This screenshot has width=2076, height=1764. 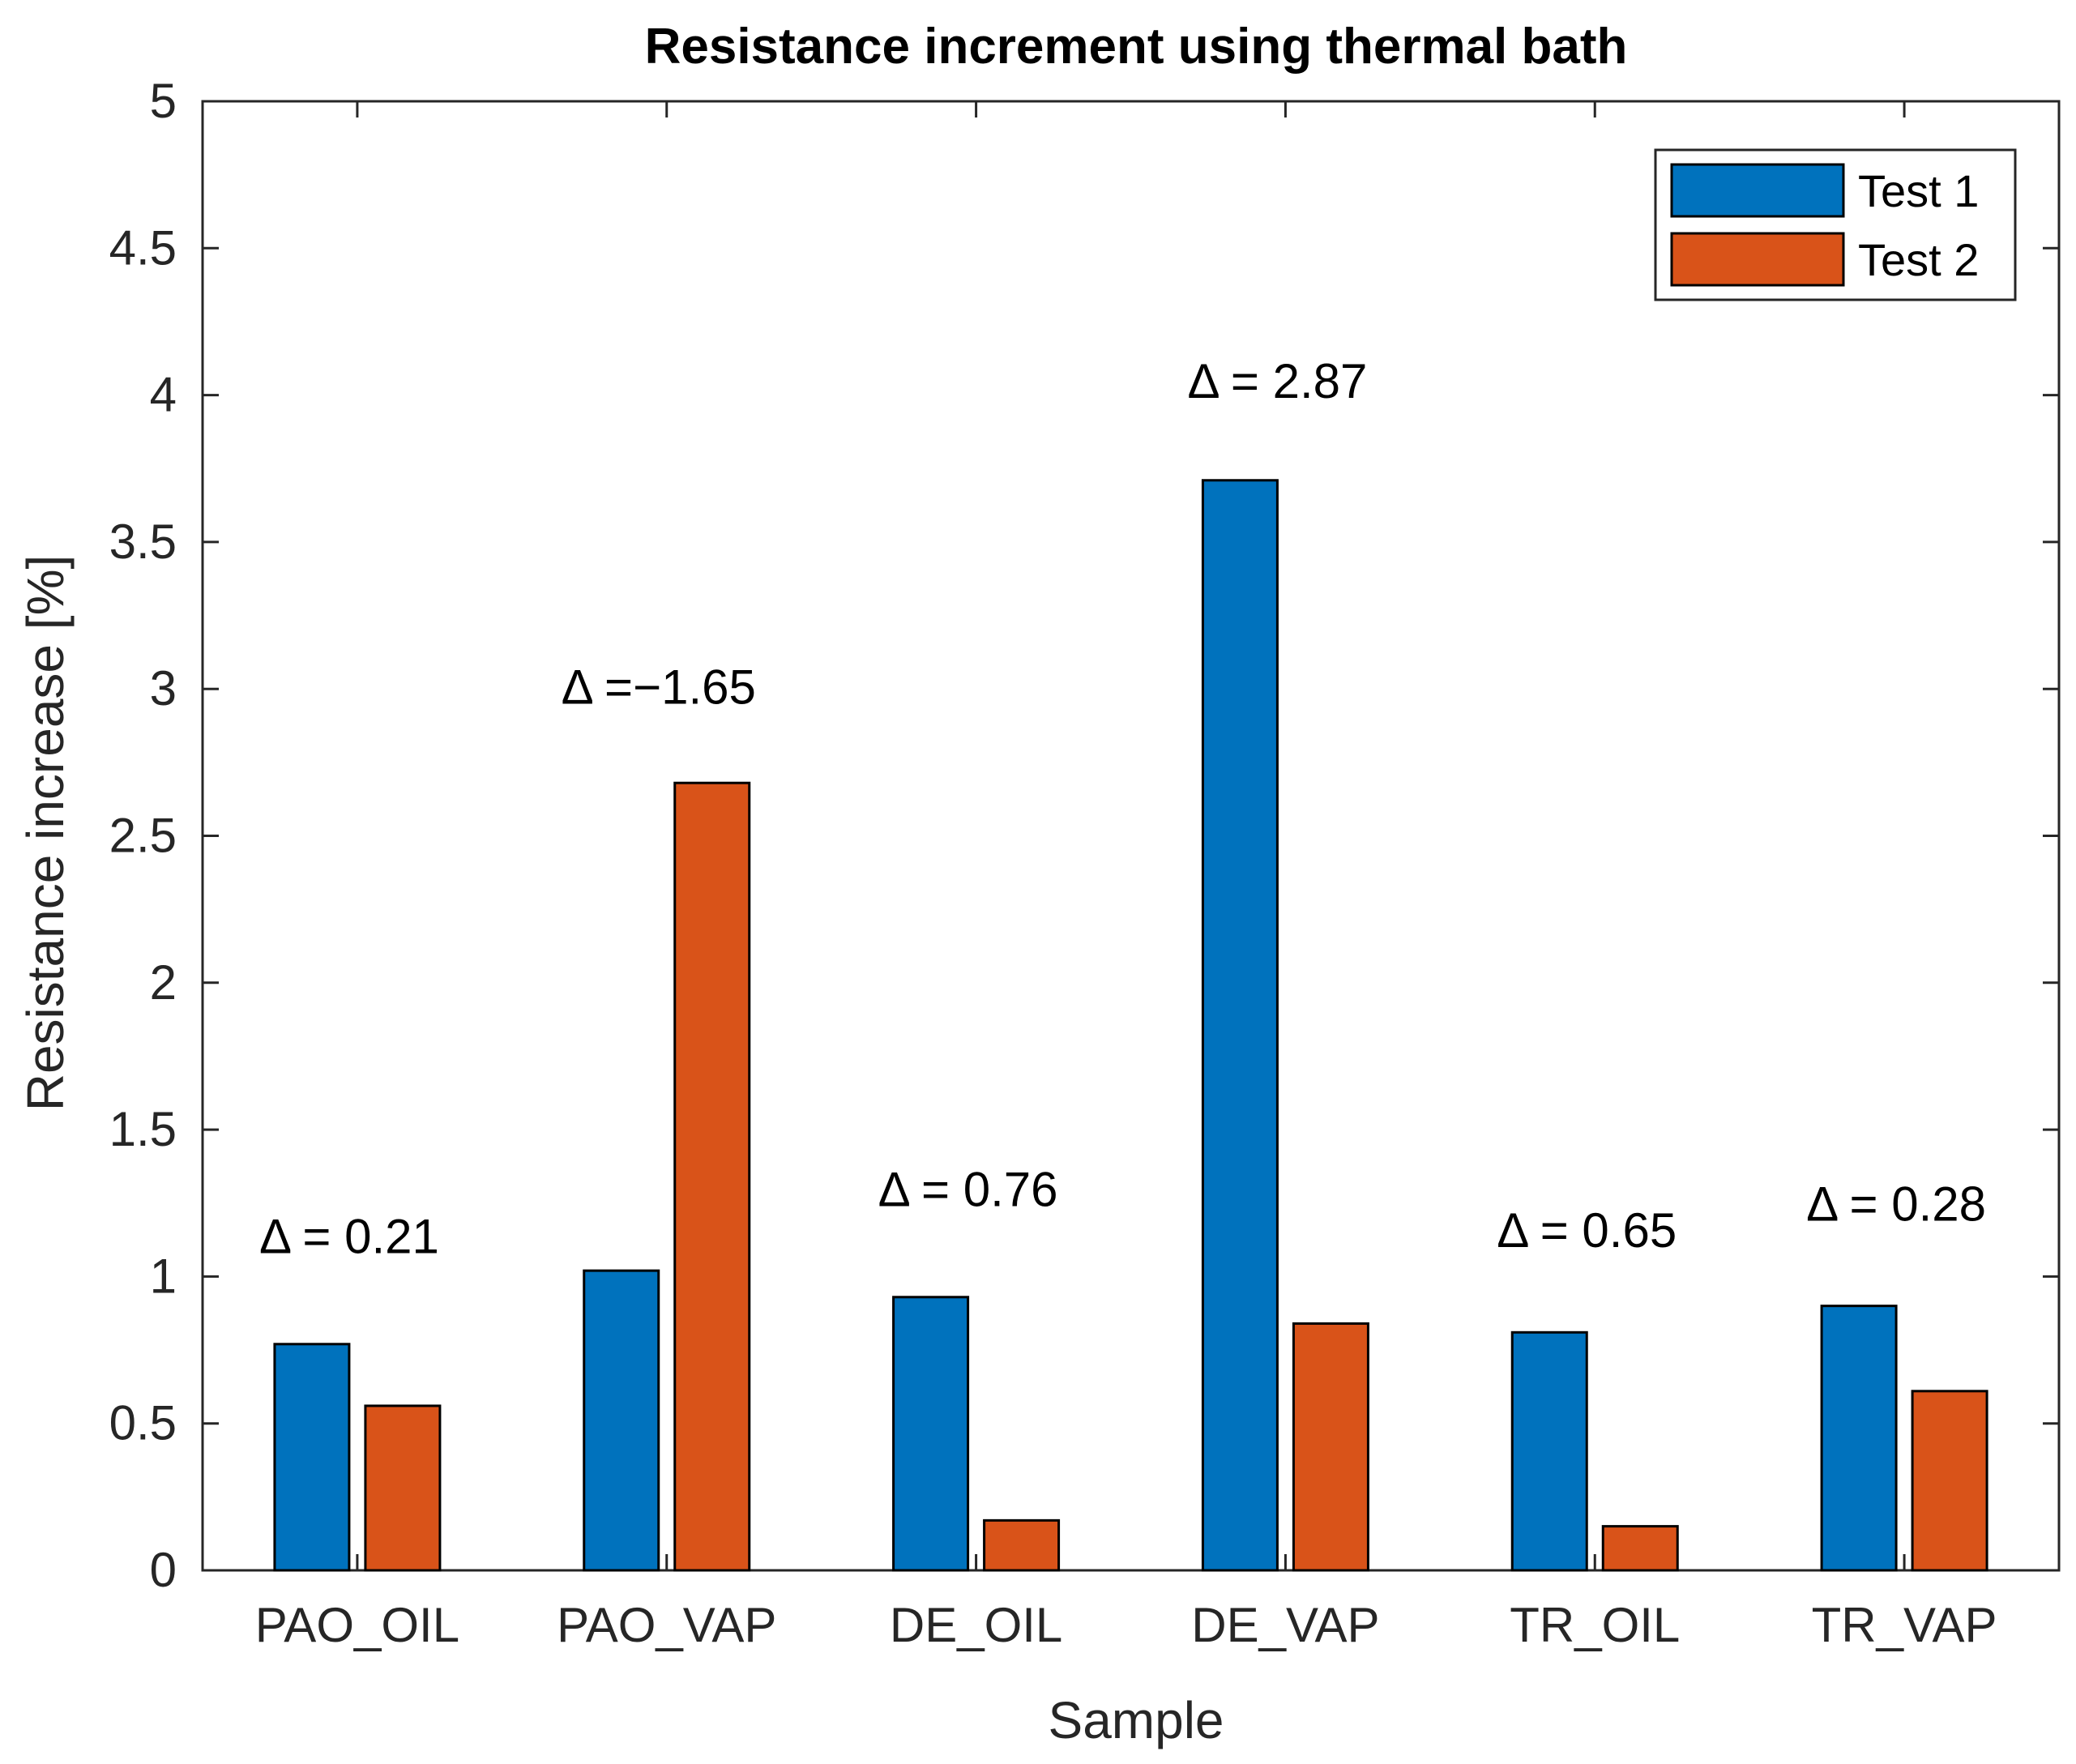 What do you see at coordinates (1595, 1625) in the screenshot?
I see `x-tick-label: TR_OIL` at bounding box center [1595, 1625].